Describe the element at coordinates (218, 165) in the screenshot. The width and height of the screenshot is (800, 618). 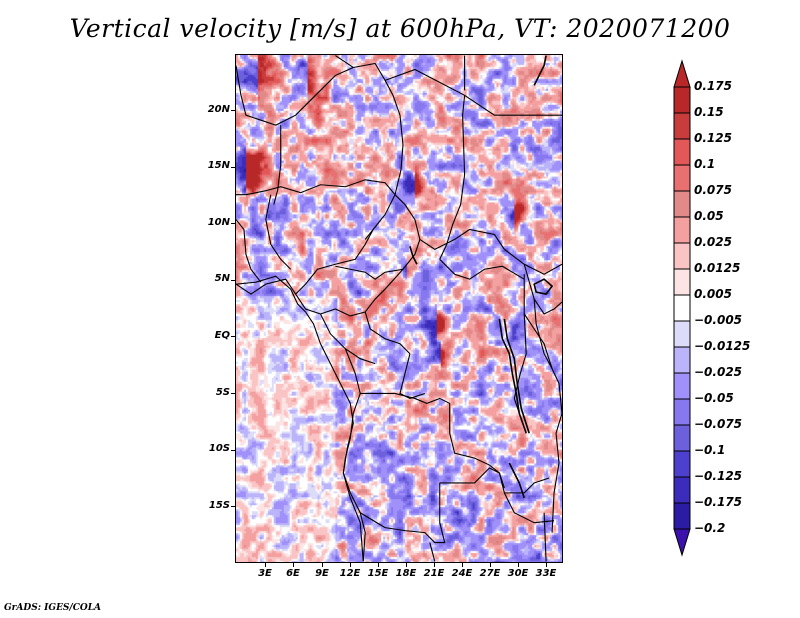
I see `y-tick-label: 15N` at that location.